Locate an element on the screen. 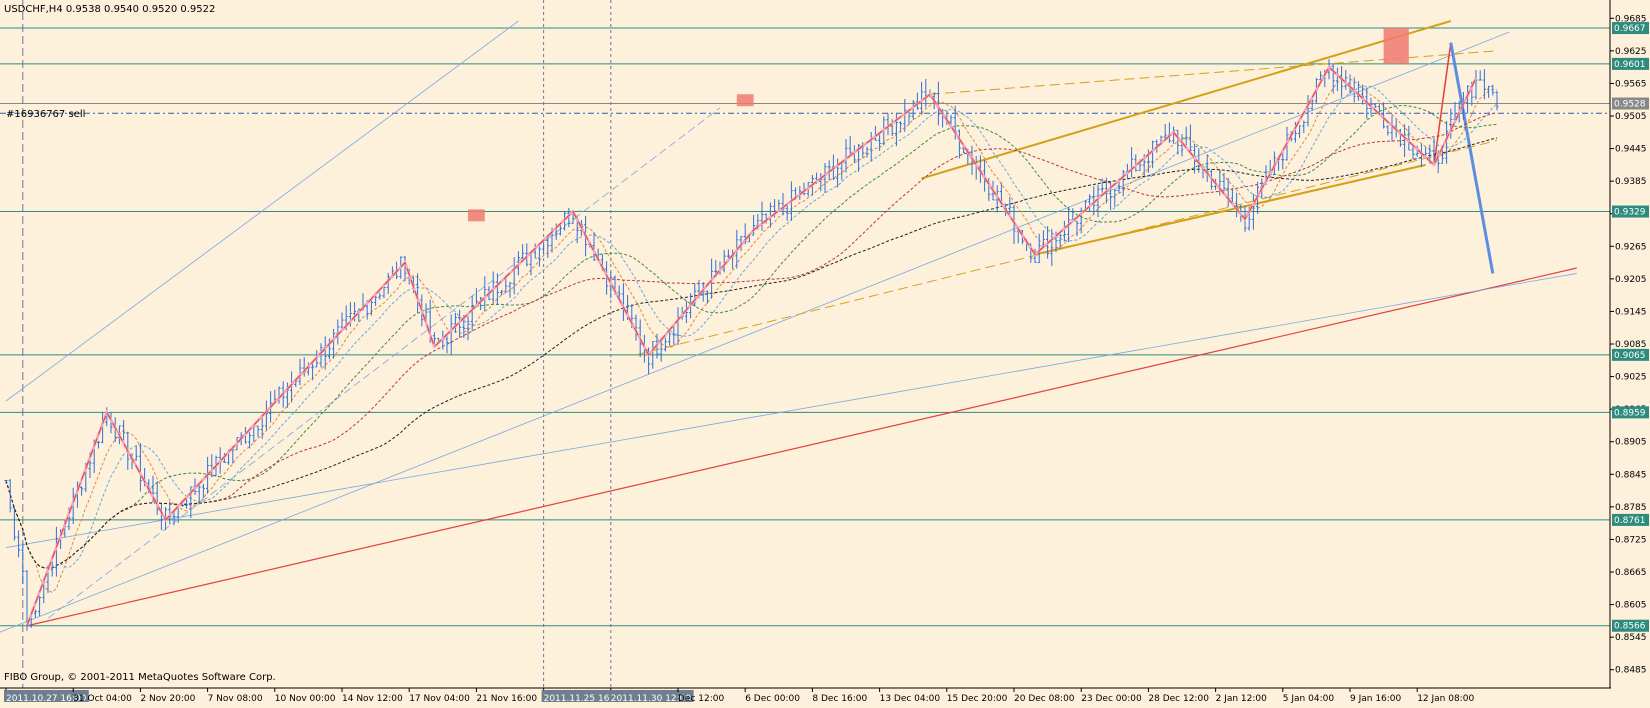 Image resolution: width=1650 pixels, height=708 pixels. channel-lower-line is located at coordinates (1230, 209).